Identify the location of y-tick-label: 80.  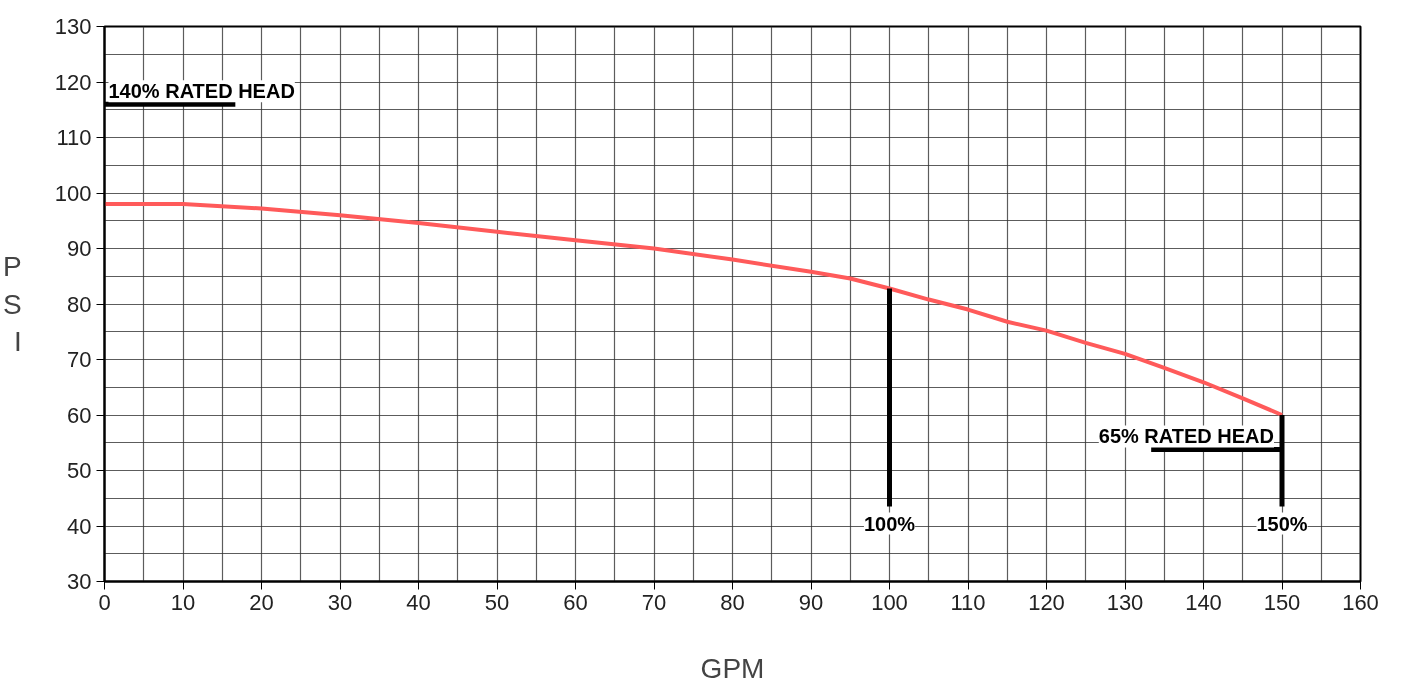
(79, 304).